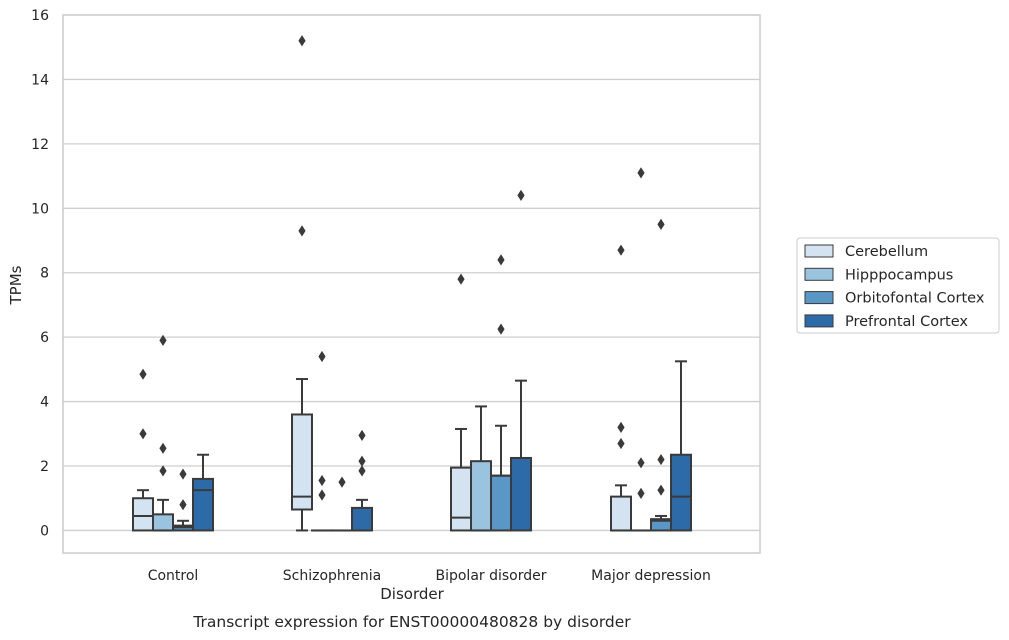  What do you see at coordinates (915, 299) in the screenshot?
I see `legend-label: Orbitofontal Cortex` at bounding box center [915, 299].